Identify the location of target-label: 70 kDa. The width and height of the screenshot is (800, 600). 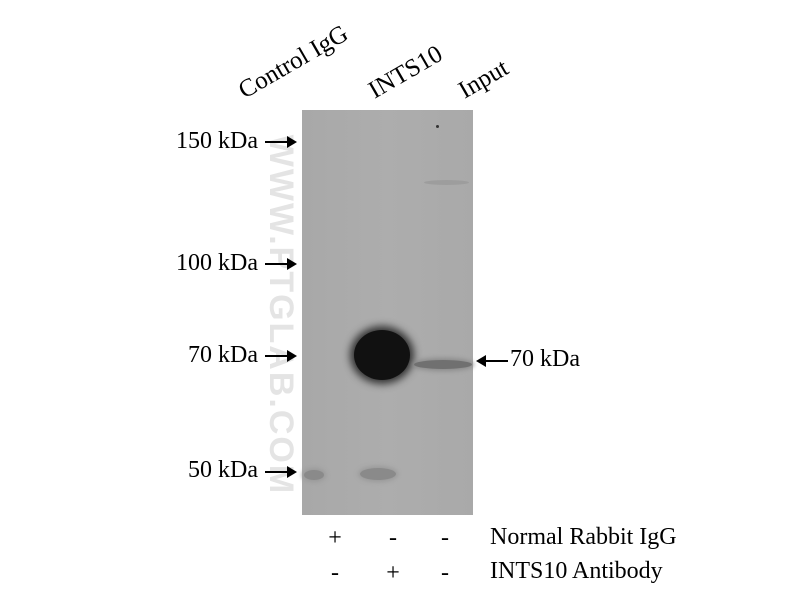
(545, 359).